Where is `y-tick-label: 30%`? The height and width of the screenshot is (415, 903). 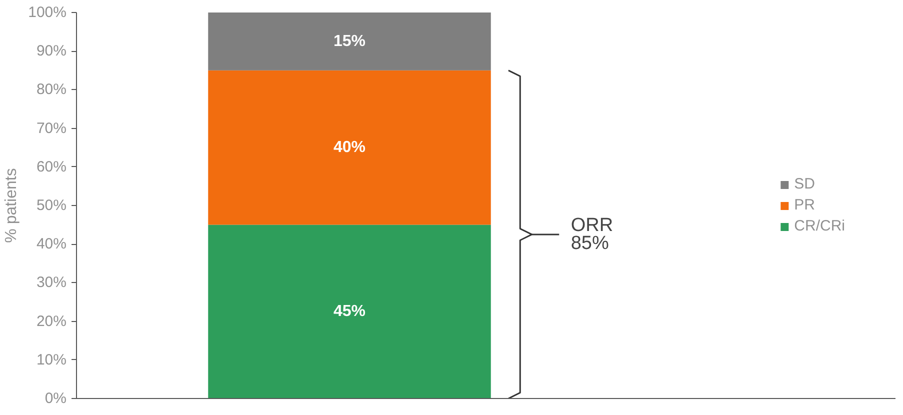
y-tick-label: 30% is located at coordinates (51, 283).